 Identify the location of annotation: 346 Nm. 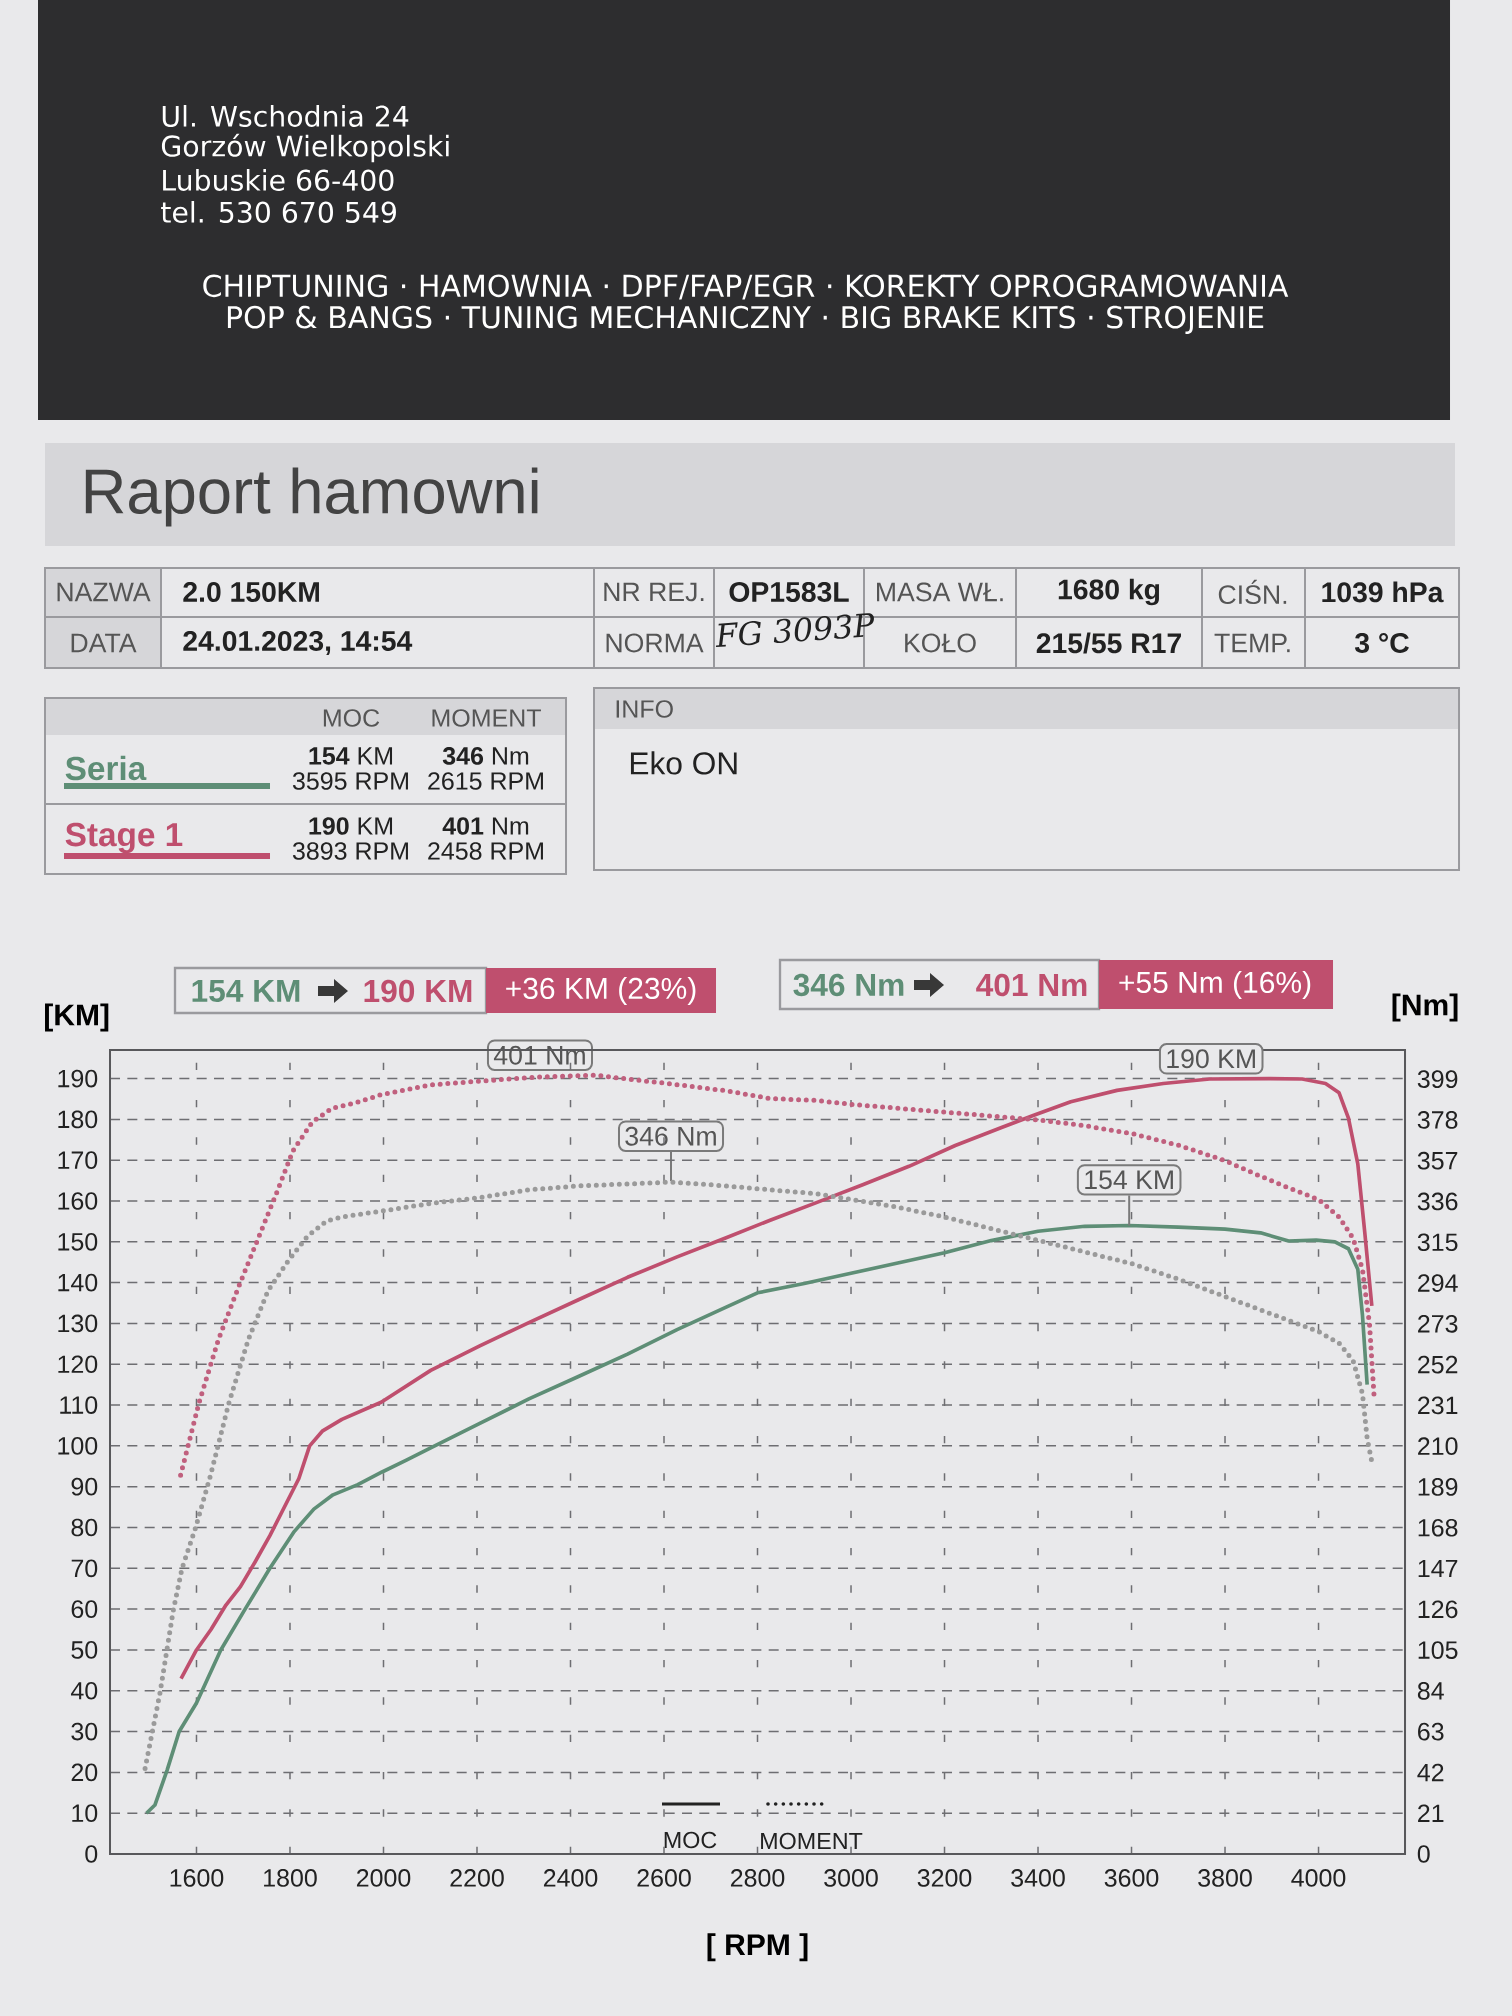
(670, 1136).